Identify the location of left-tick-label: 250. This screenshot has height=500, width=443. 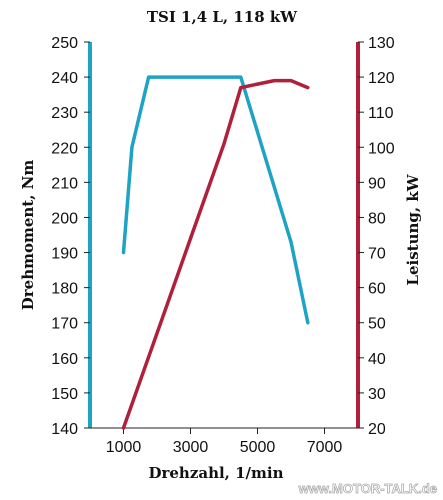
(64, 43).